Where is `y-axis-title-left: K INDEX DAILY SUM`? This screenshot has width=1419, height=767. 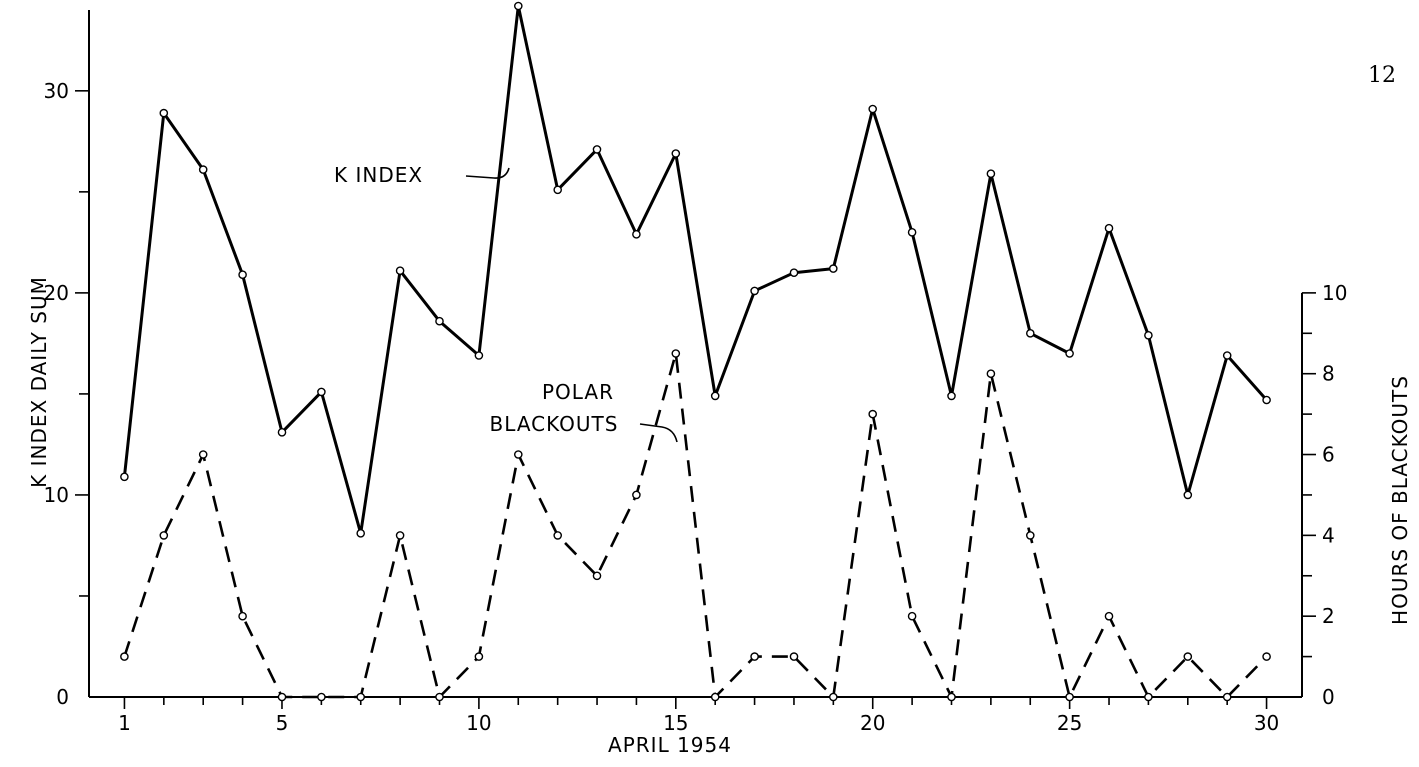 y-axis-title-left: K INDEX DAILY SUM is located at coordinates (39, 382).